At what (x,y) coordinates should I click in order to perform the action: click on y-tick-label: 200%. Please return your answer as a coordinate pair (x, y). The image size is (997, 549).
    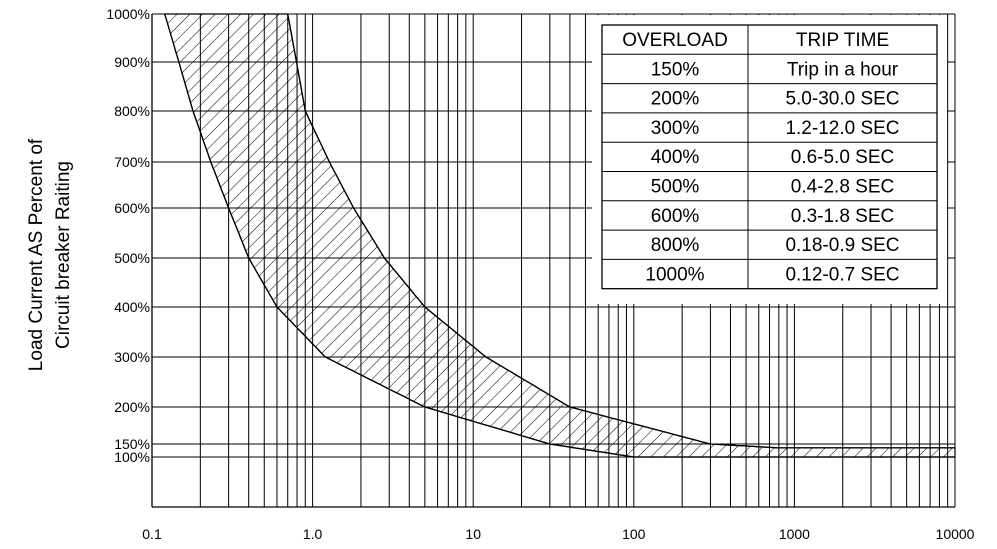
    Looking at the image, I should click on (132, 407).